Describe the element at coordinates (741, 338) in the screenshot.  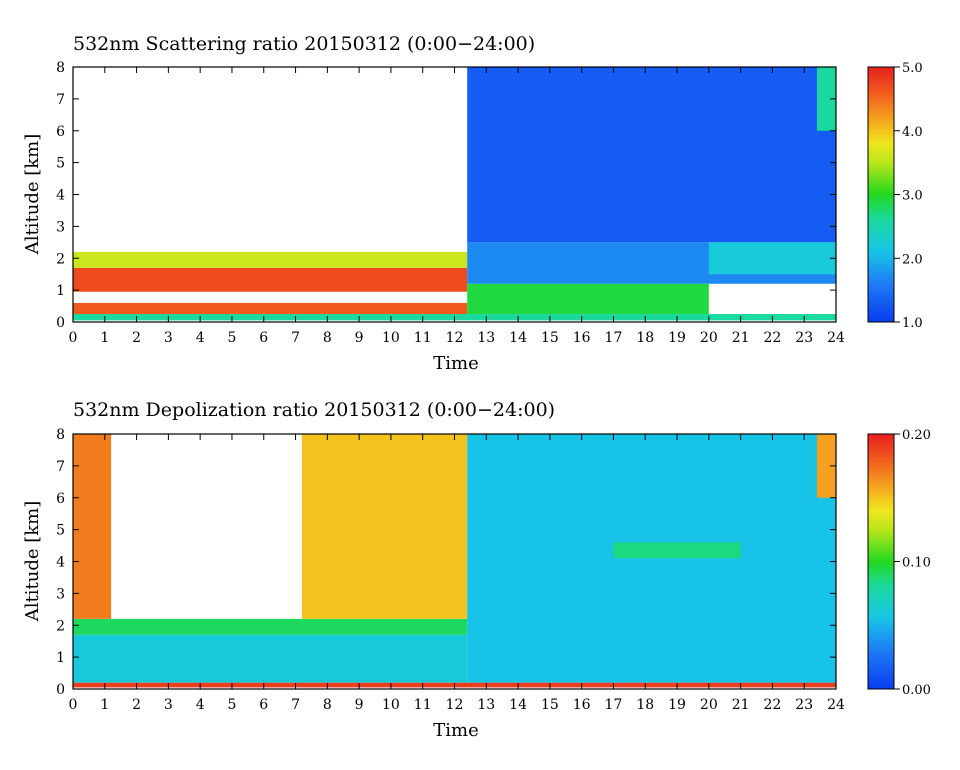
I see `scattering-x-tick-label: 21` at that location.